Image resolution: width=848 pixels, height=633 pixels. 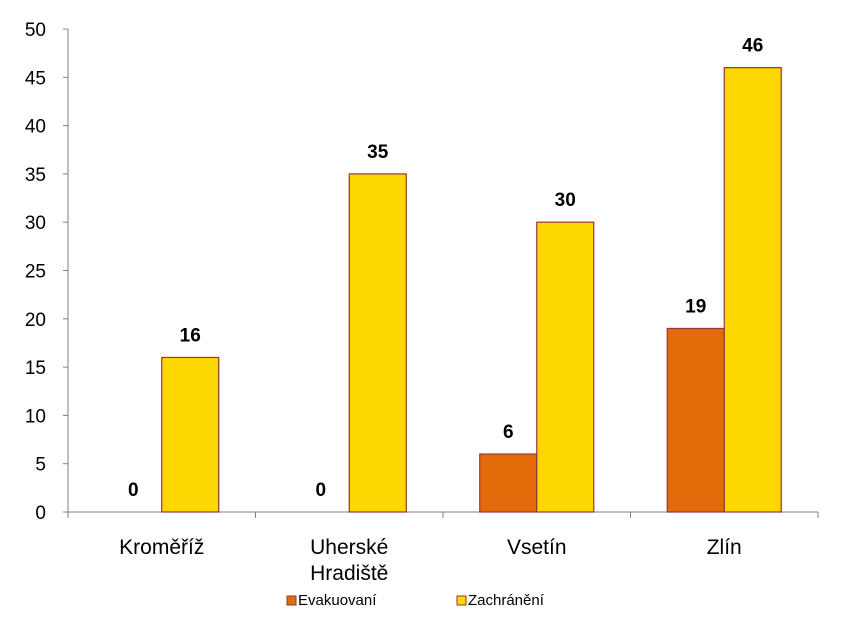 I want to click on x-category-label: Vsetín, so click(x=537, y=547).